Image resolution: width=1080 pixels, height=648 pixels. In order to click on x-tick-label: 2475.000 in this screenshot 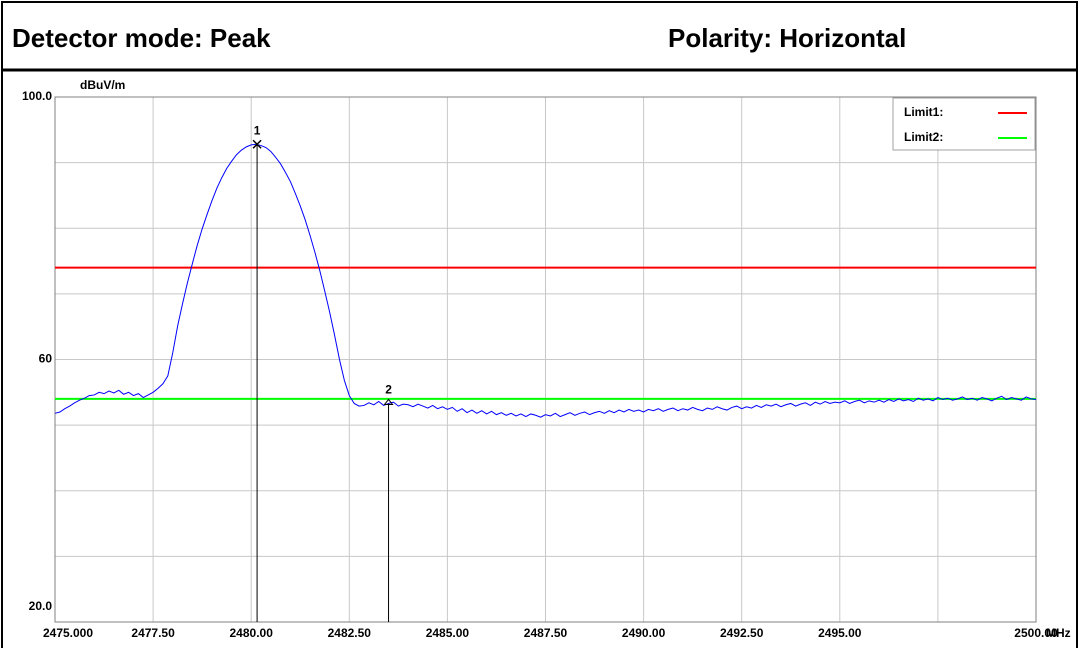, I will do `click(68, 633)`.